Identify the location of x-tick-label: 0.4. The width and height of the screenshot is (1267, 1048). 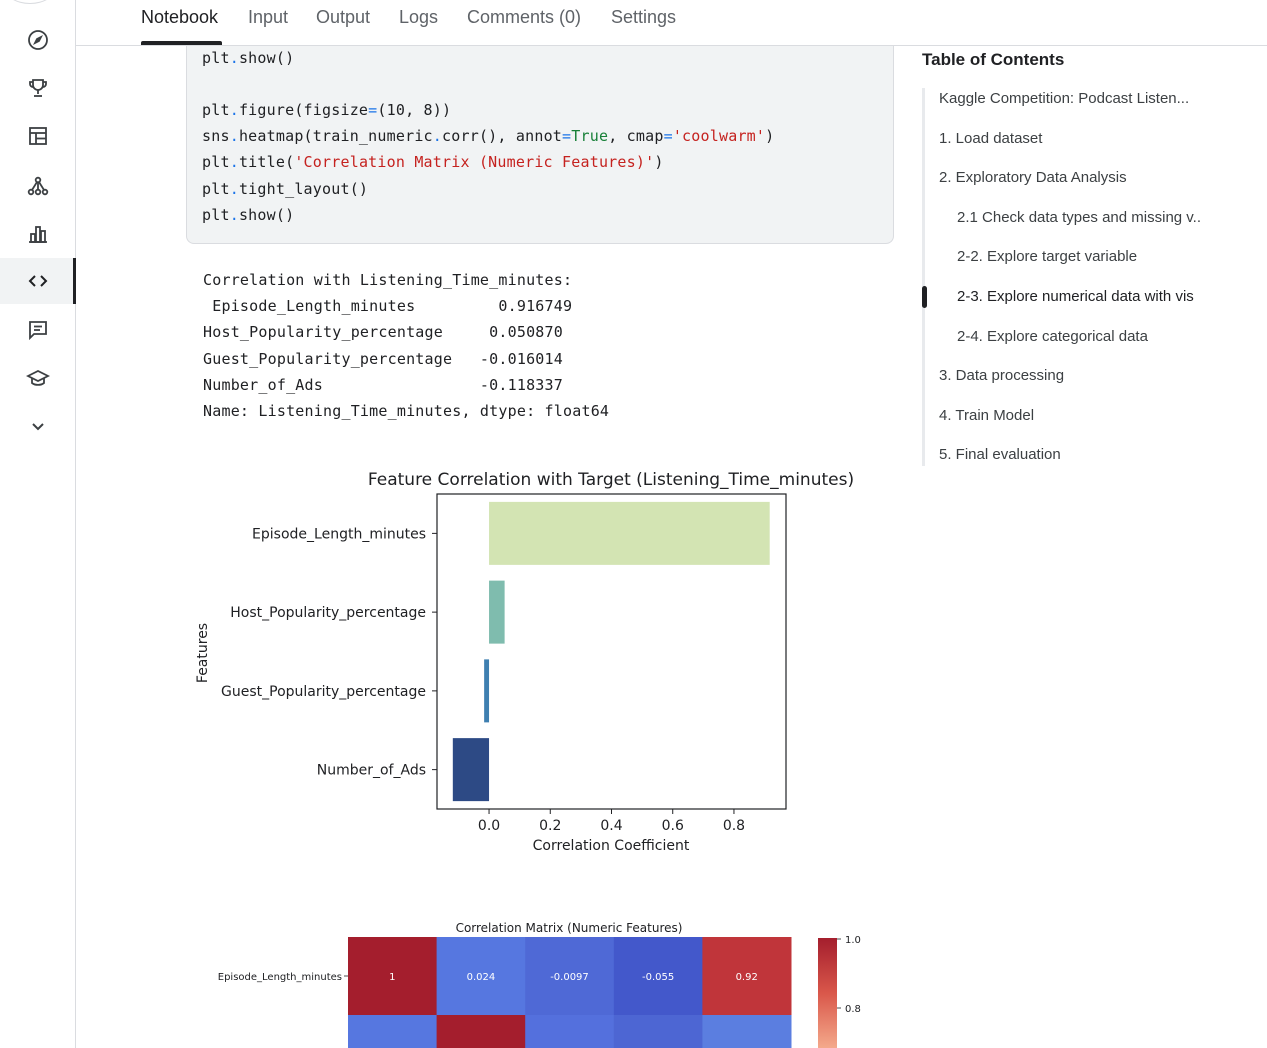
(611, 826).